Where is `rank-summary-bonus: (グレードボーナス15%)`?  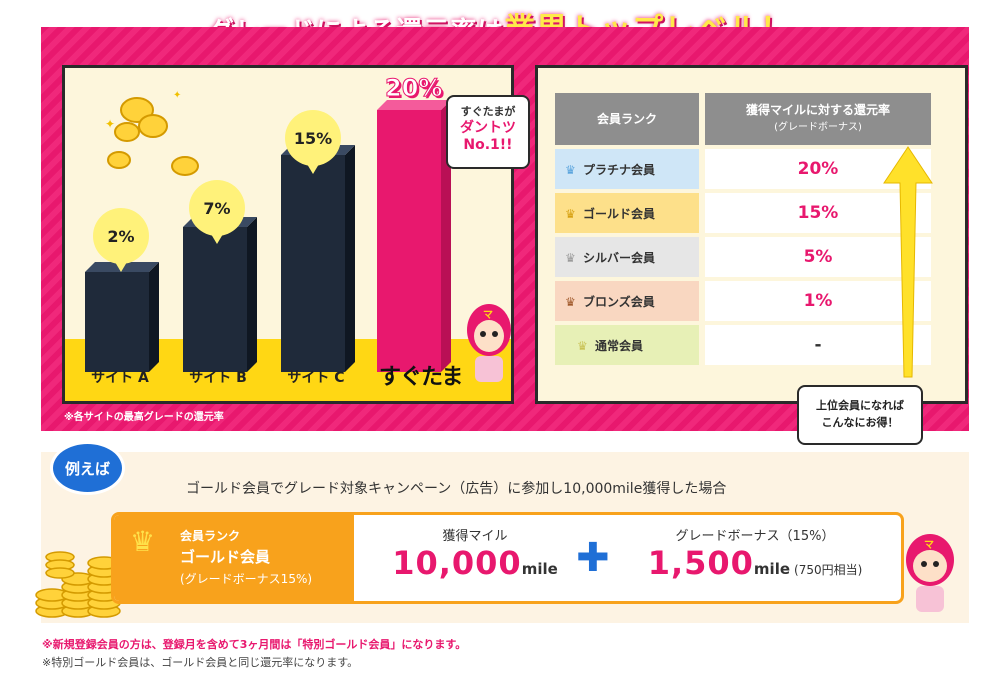
rank-summary-bonus: (グレードボーナス15%) is located at coordinates (246, 579).